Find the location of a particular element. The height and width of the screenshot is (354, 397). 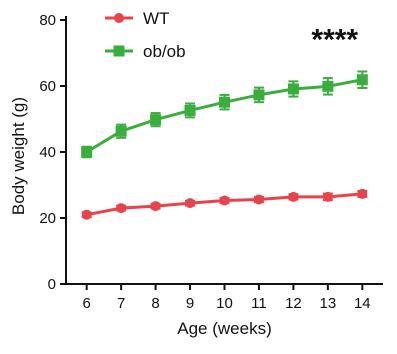

annotation-layer: **** is located at coordinates (334, 40).